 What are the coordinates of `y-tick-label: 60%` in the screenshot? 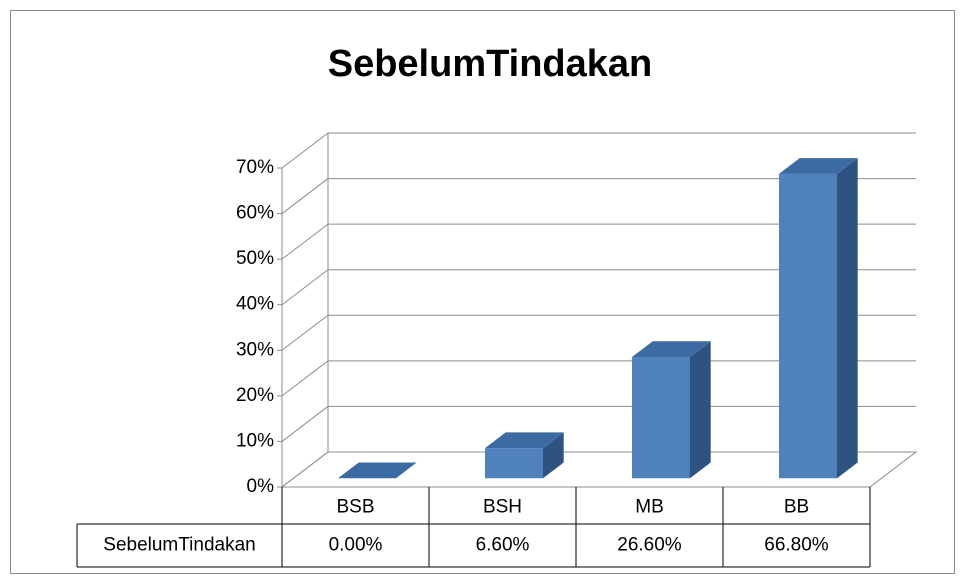 It's located at (255, 213).